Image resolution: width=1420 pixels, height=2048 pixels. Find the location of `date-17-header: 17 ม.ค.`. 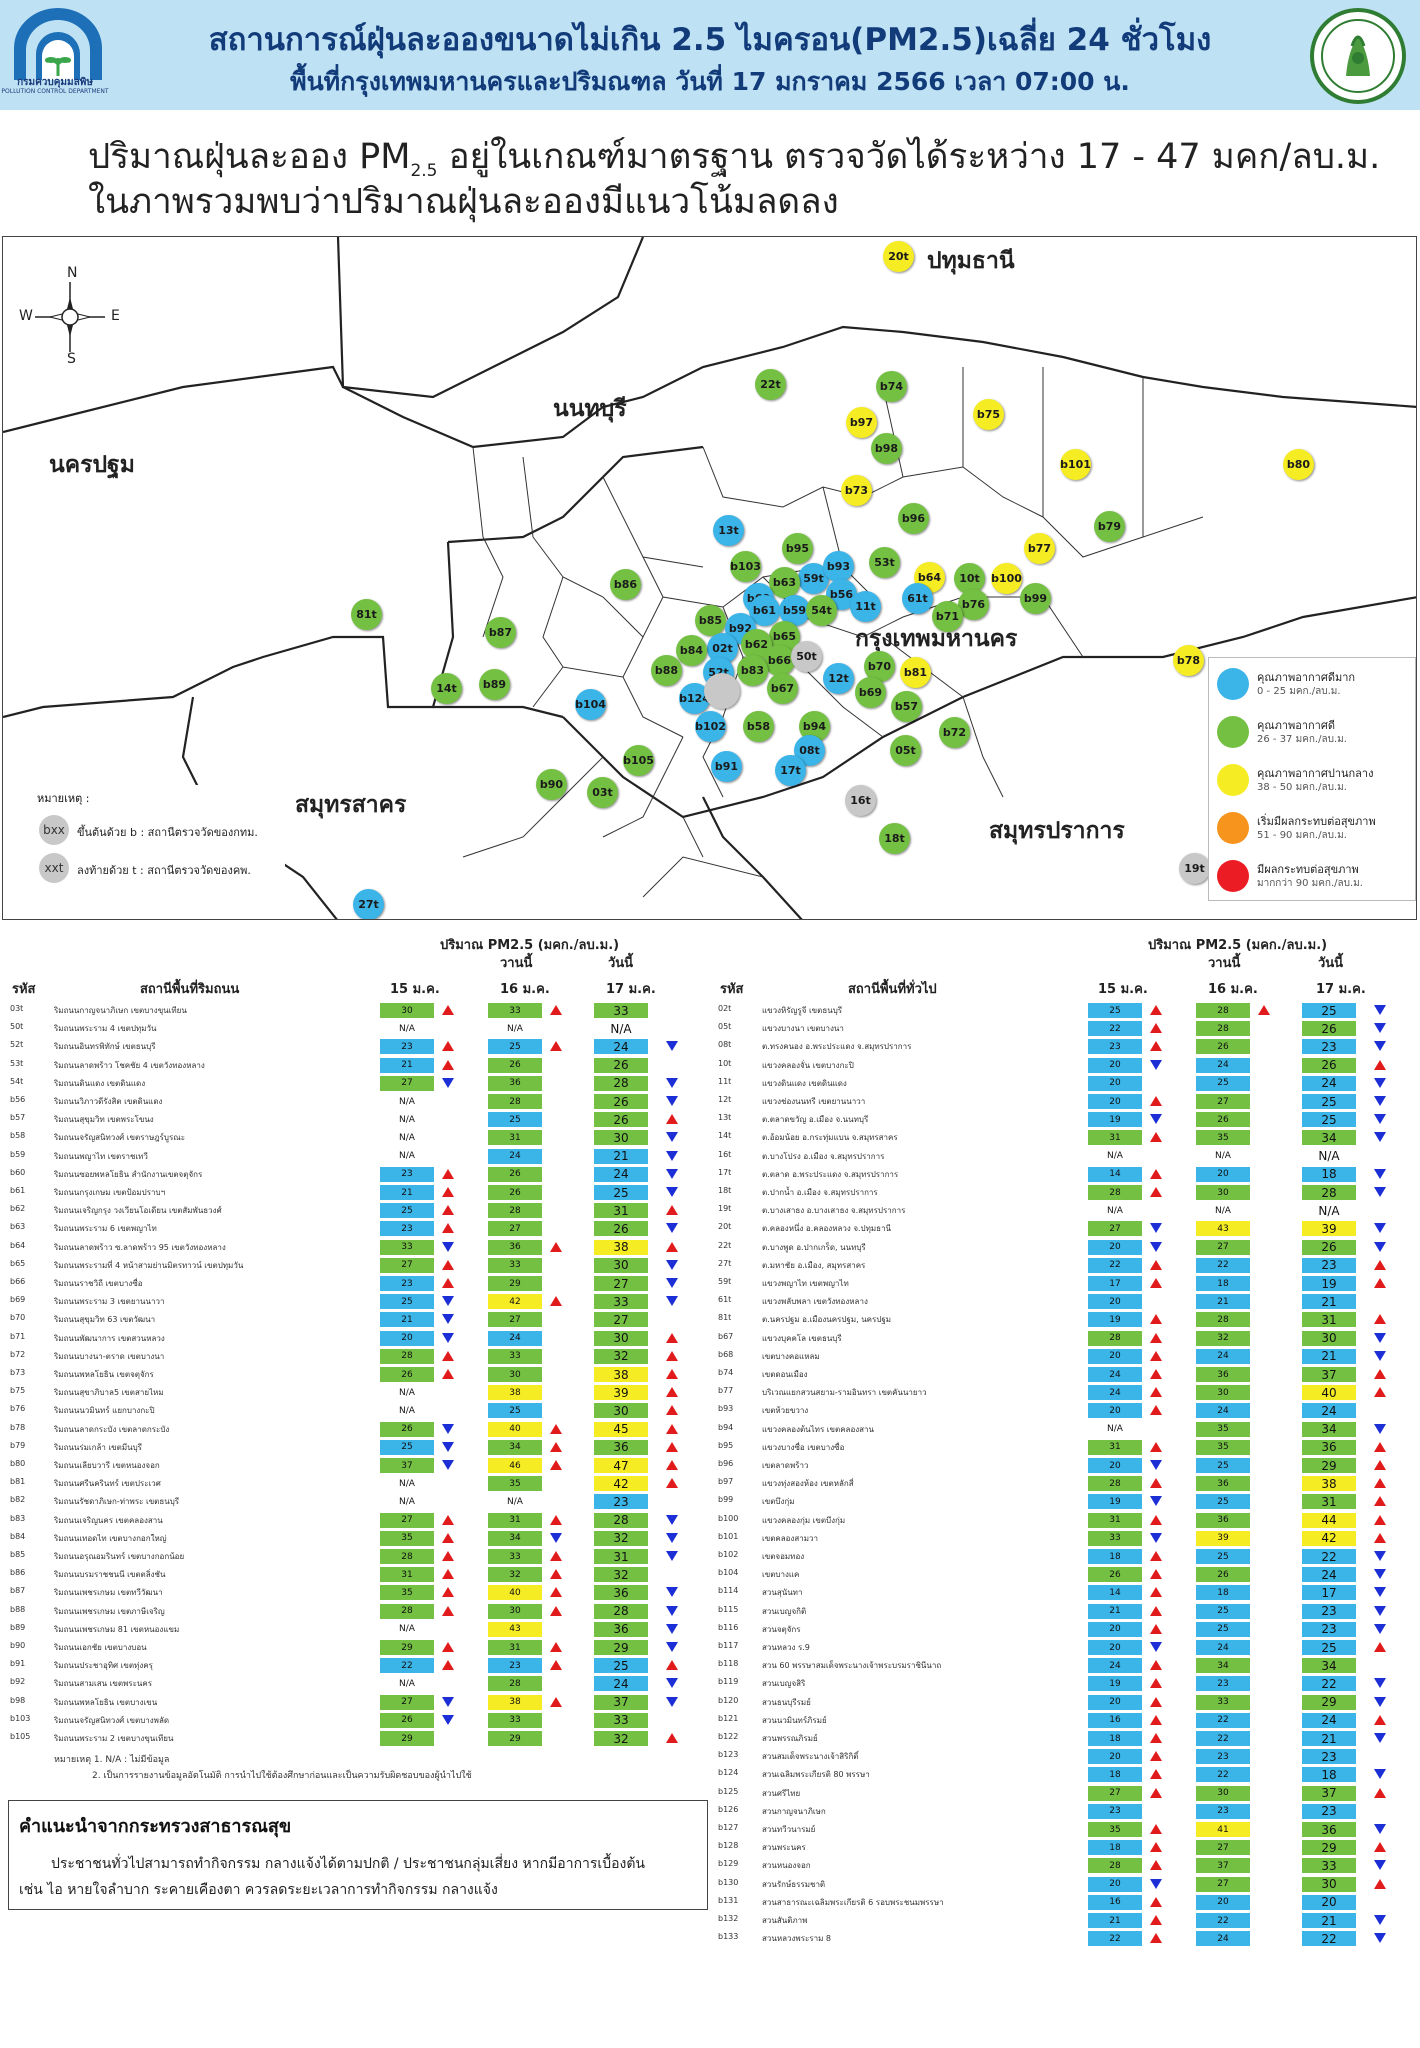

date-17-header: 17 ม.ค. is located at coordinates (631, 989).